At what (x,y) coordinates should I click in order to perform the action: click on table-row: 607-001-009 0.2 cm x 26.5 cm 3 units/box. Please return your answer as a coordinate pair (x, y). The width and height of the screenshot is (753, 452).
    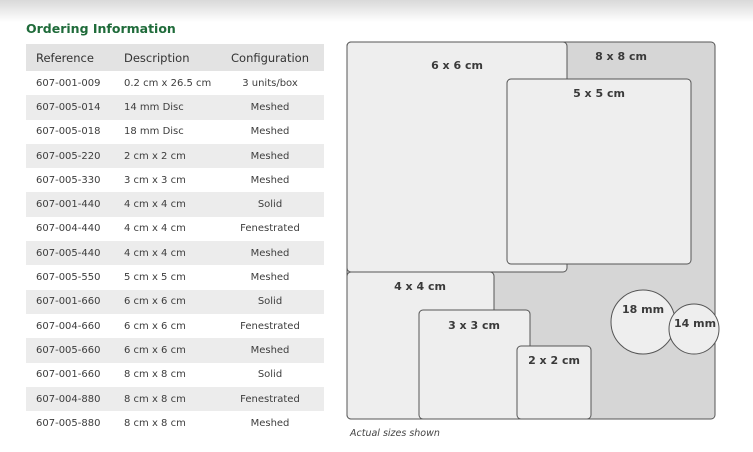
    Looking at the image, I should click on (175, 83).